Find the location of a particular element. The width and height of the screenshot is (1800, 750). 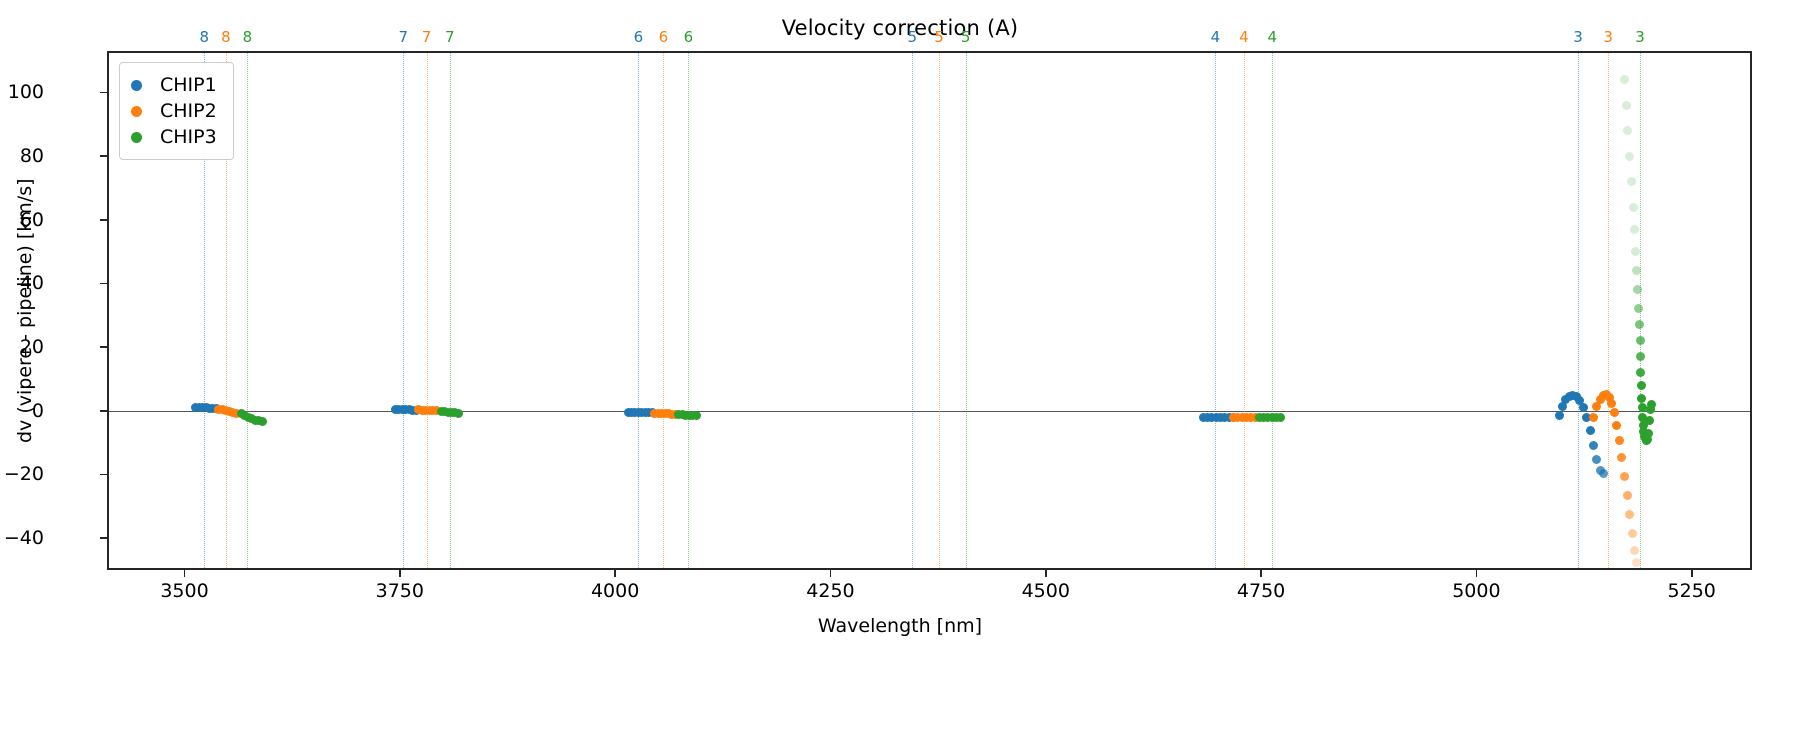

legend-item-chip2: CHIP2 is located at coordinates (174, 111).